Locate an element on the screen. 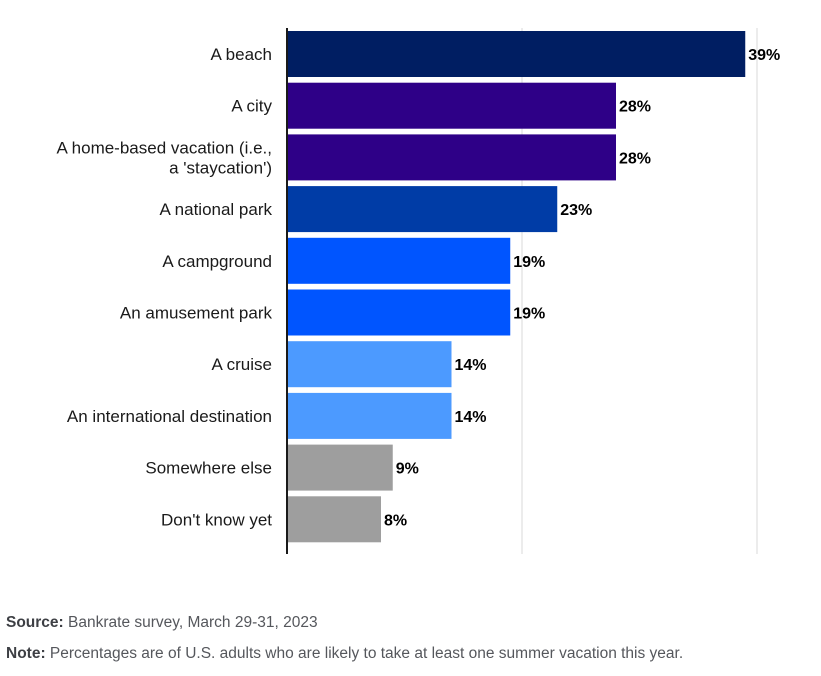 This screenshot has height=676, width=821. category-label-line: An amusement park is located at coordinates (196, 313).